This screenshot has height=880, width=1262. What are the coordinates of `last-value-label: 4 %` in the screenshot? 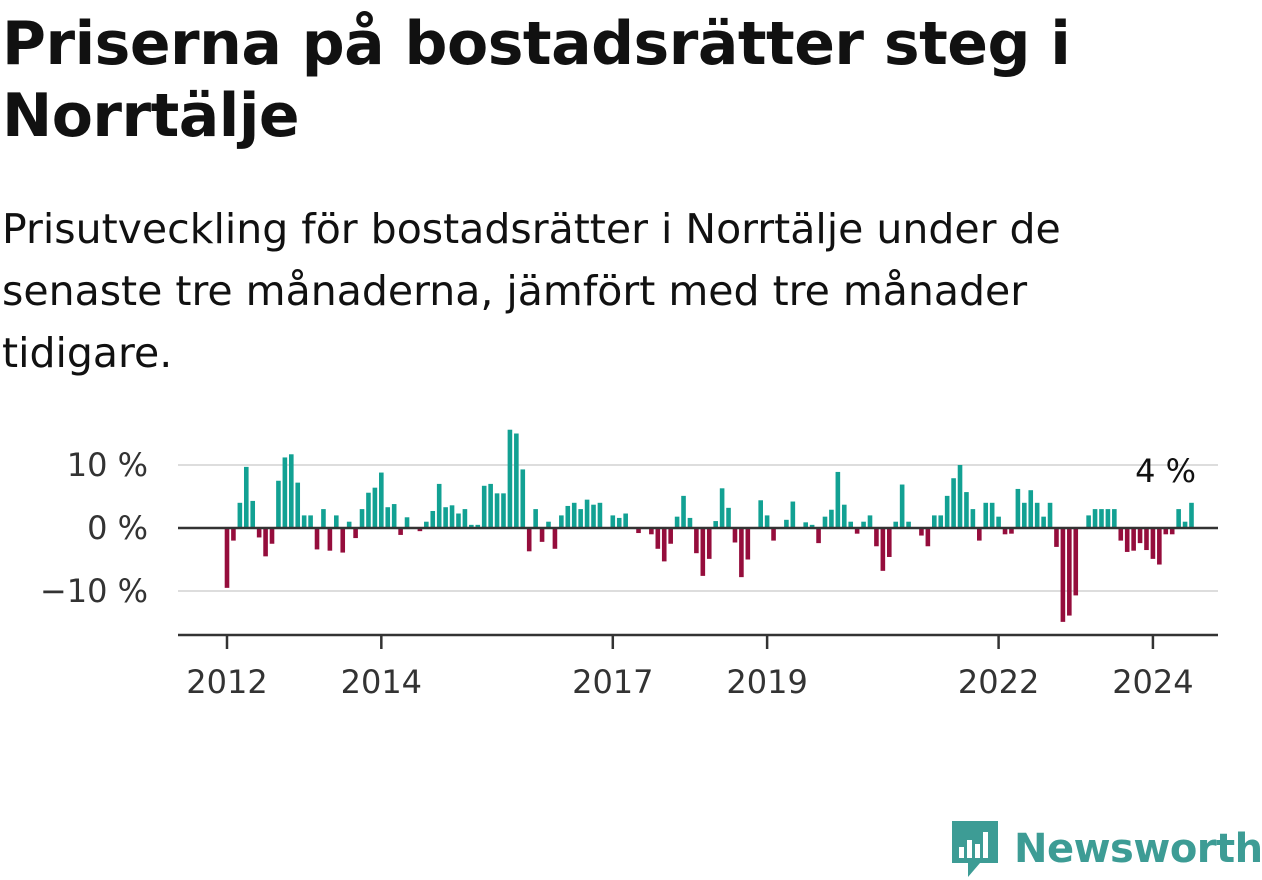 It's located at (1165, 471).